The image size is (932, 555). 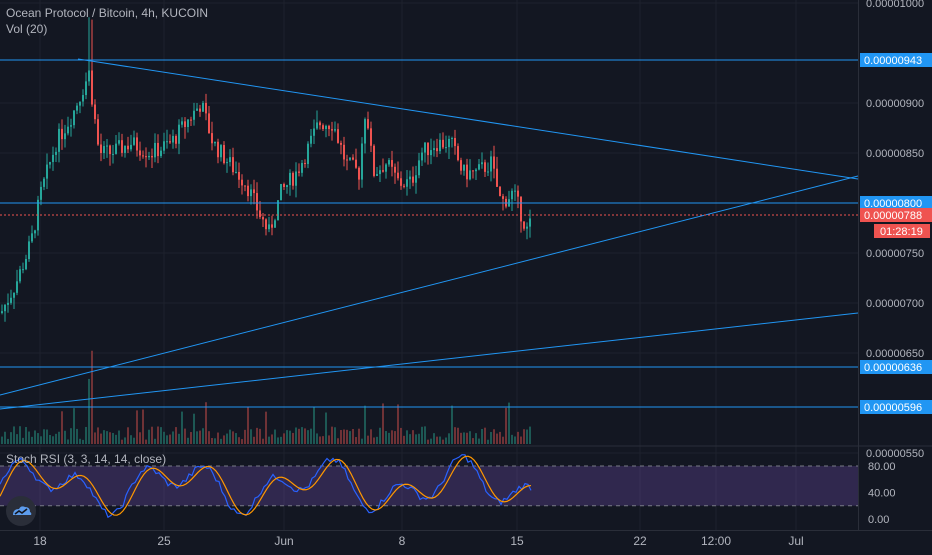 I want to click on time-tick-1: 25, so click(x=164, y=541).